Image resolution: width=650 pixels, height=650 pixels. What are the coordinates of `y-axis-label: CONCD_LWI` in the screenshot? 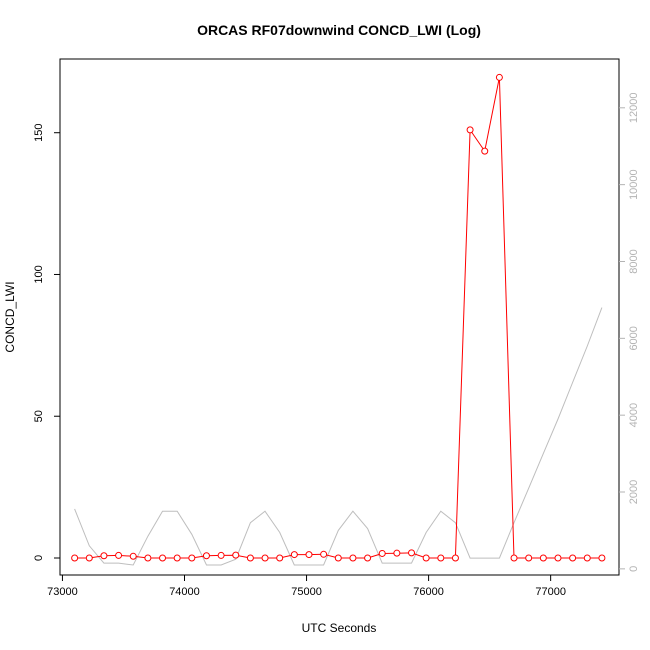 It's located at (10, 316).